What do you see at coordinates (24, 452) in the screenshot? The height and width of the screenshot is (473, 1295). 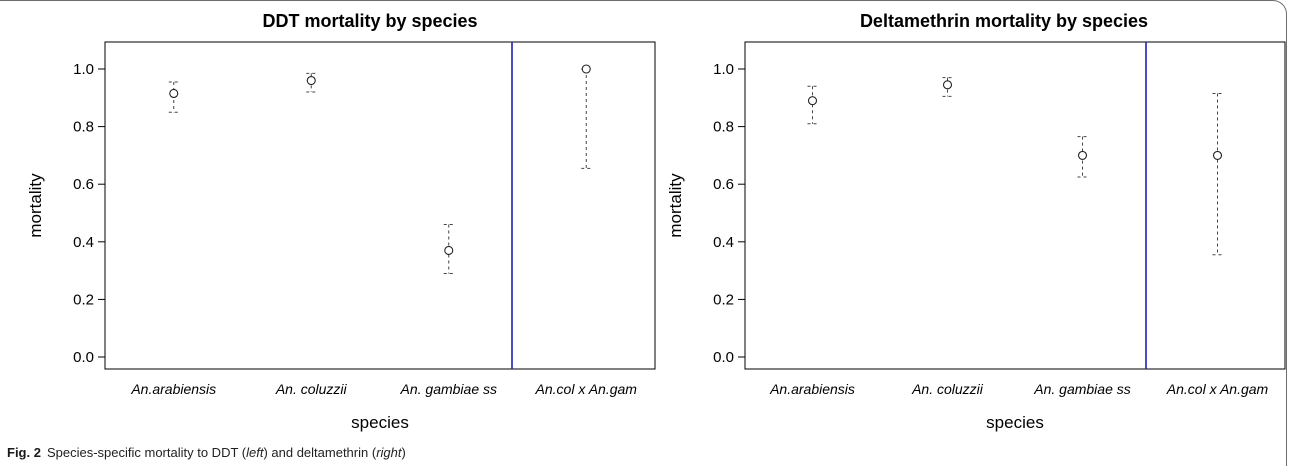 I see `figure-label: Fig. 2` at bounding box center [24, 452].